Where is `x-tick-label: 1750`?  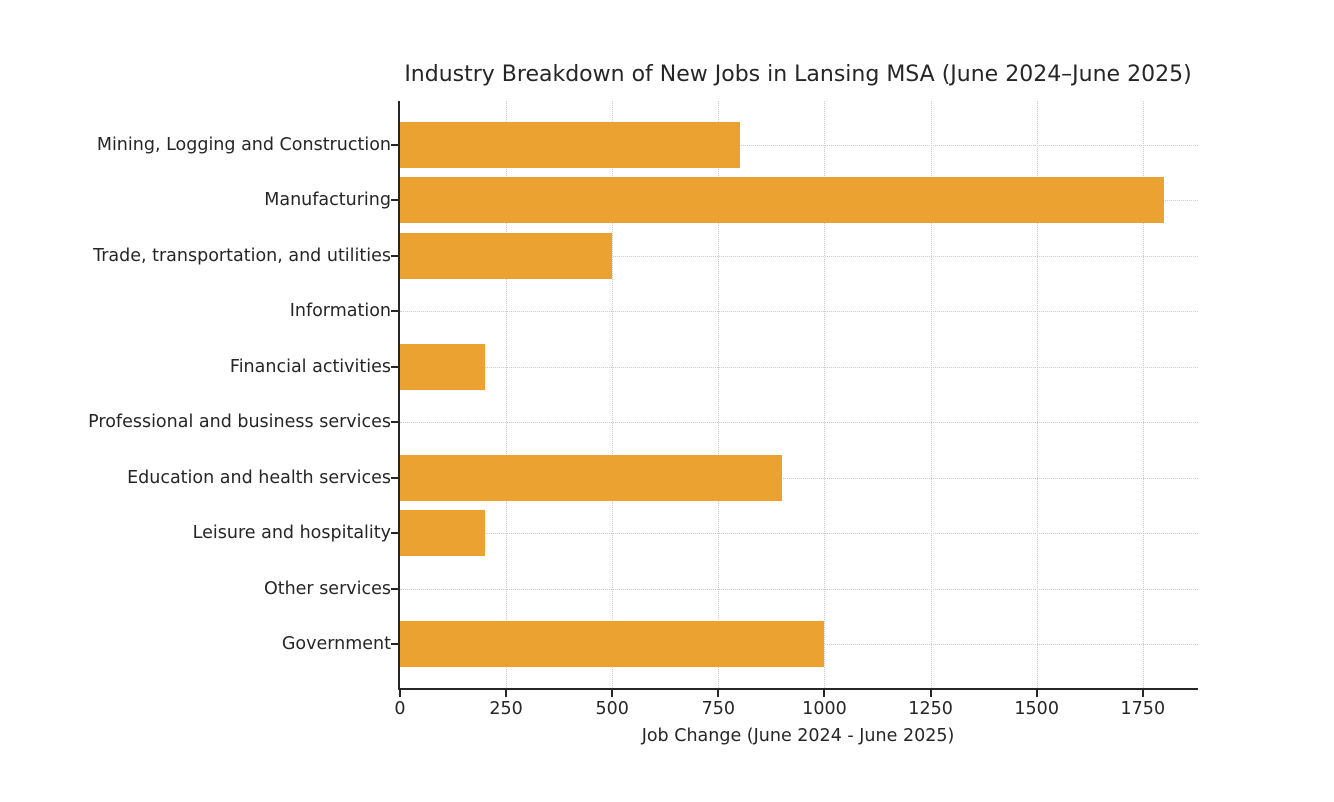 x-tick-label: 1750 is located at coordinates (1143, 709).